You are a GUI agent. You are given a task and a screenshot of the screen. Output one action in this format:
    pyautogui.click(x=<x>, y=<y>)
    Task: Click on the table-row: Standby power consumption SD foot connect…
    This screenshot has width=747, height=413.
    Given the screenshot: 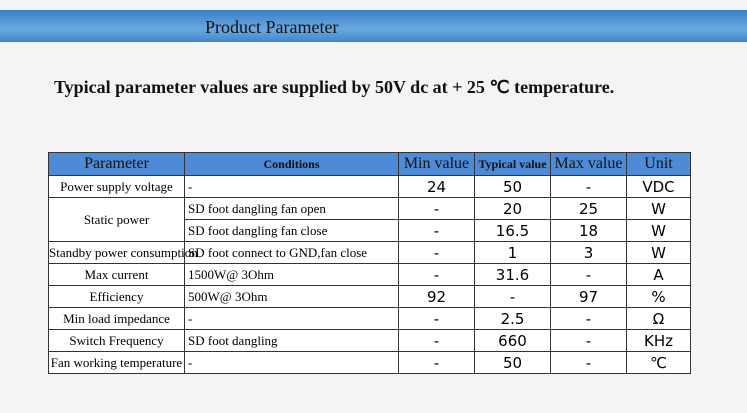 What is the action you would take?
    pyautogui.click(x=369, y=252)
    